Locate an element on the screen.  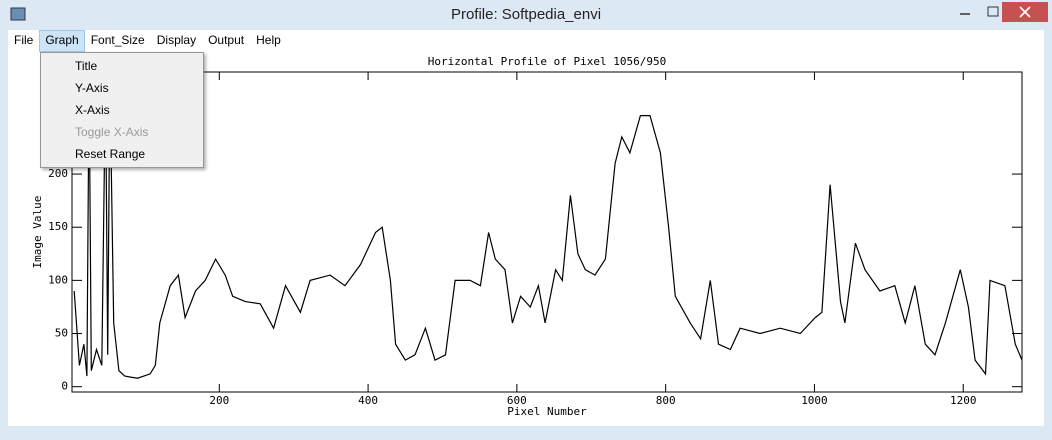
y-tick-label: 50 is located at coordinates (61, 333).